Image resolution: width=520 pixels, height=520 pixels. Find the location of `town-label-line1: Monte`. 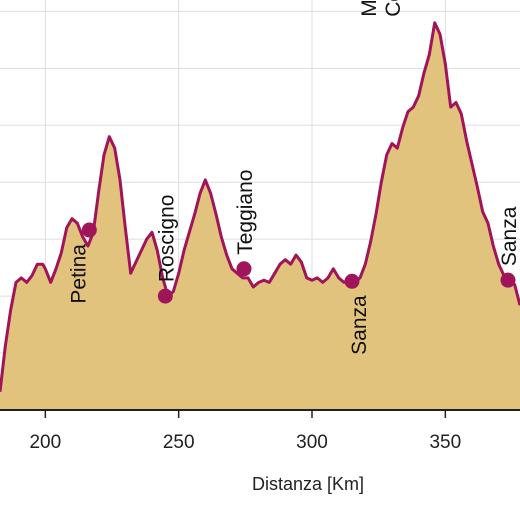

town-label-line1: Monte is located at coordinates (369, 8).